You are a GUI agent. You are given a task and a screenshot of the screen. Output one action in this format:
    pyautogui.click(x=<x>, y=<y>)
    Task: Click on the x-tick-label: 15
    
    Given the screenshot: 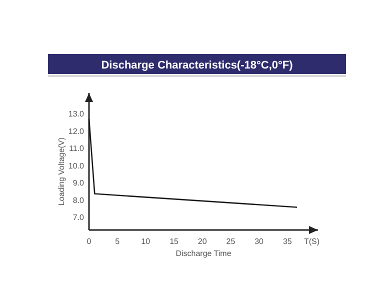 What is the action you would take?
    pyautogui.click(x=175, y=241)
    